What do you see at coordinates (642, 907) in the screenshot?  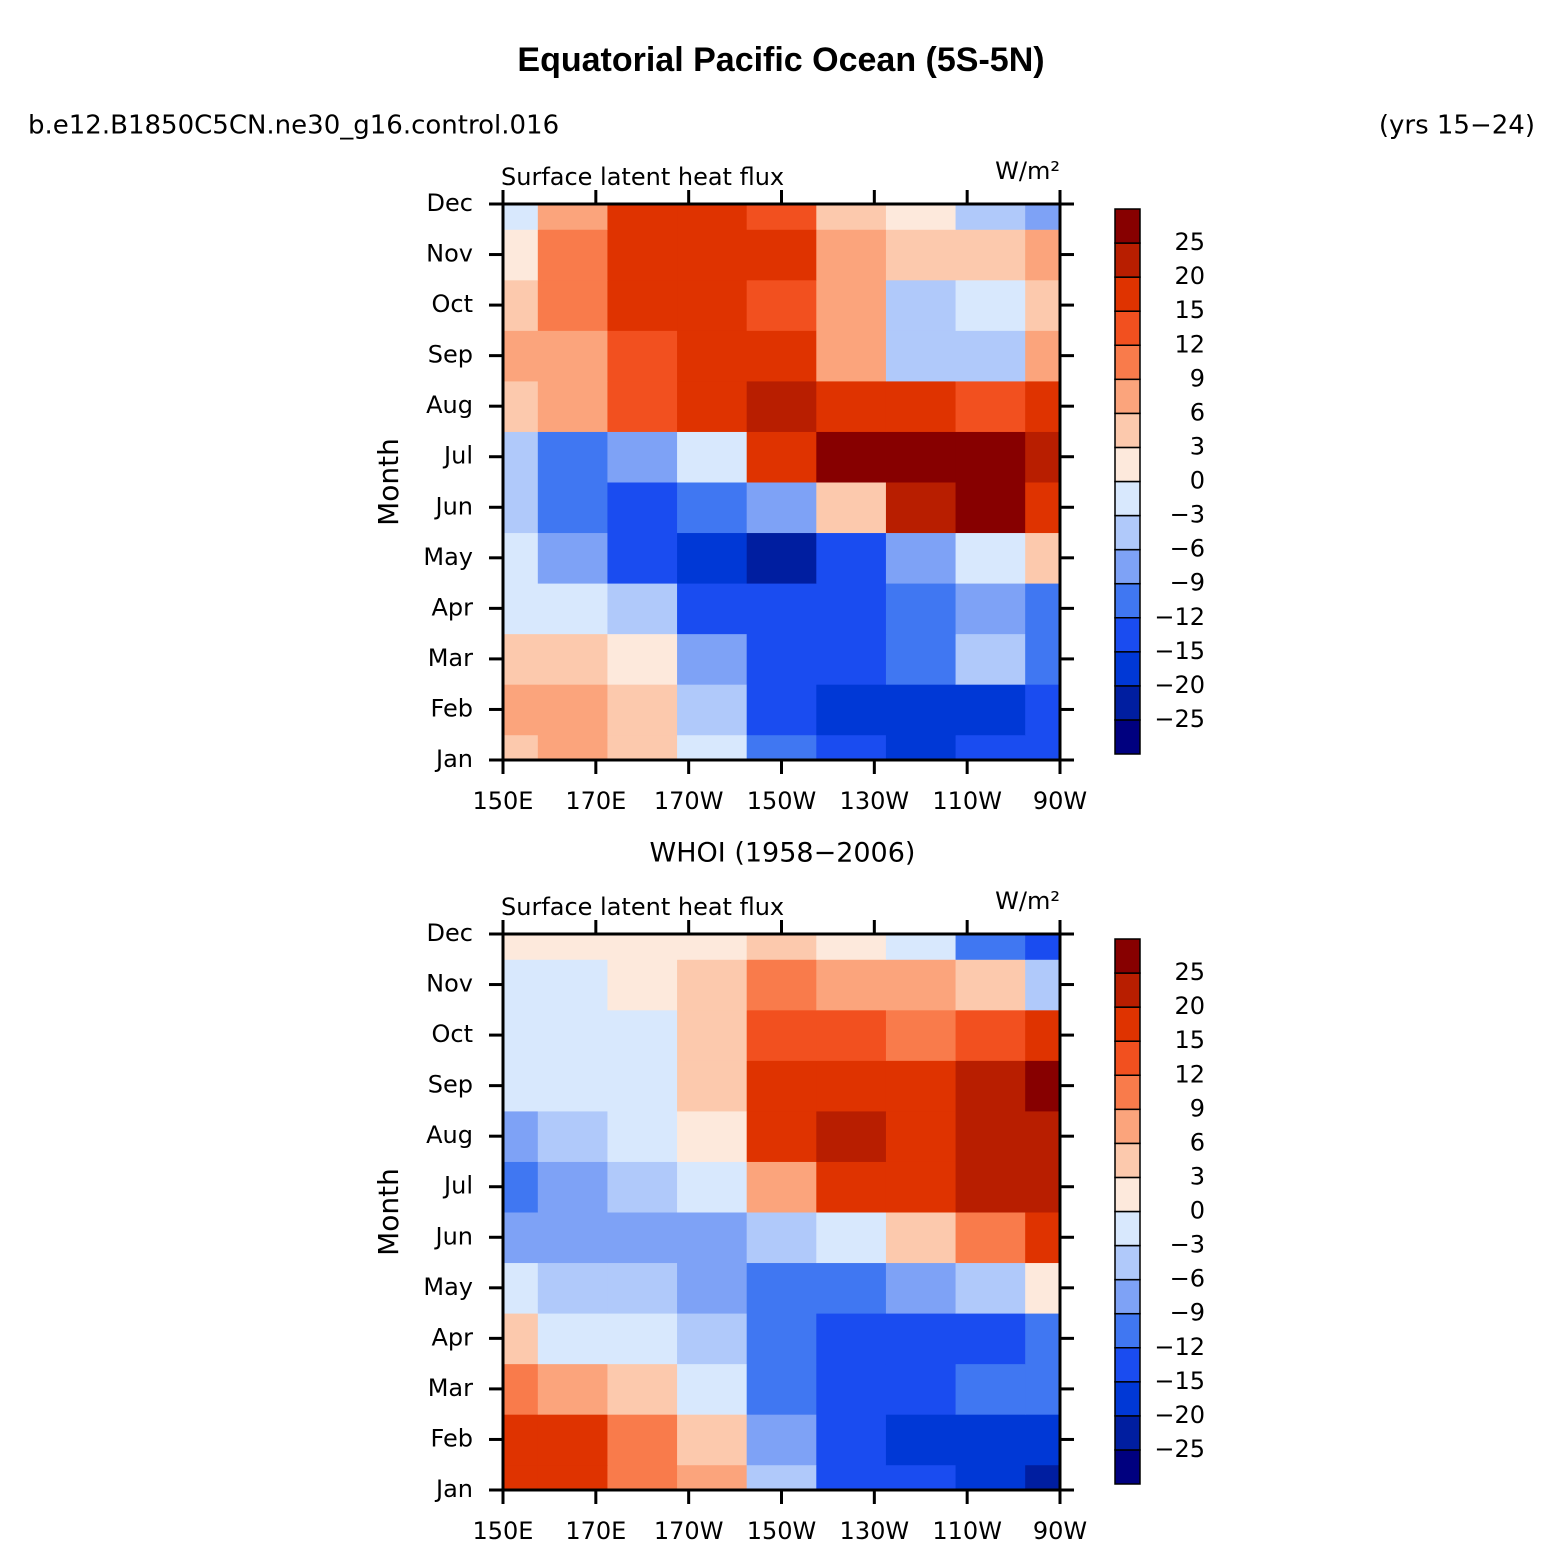 I see `panel-label: Surface latent heat flux` at bounding box center [642, 907].